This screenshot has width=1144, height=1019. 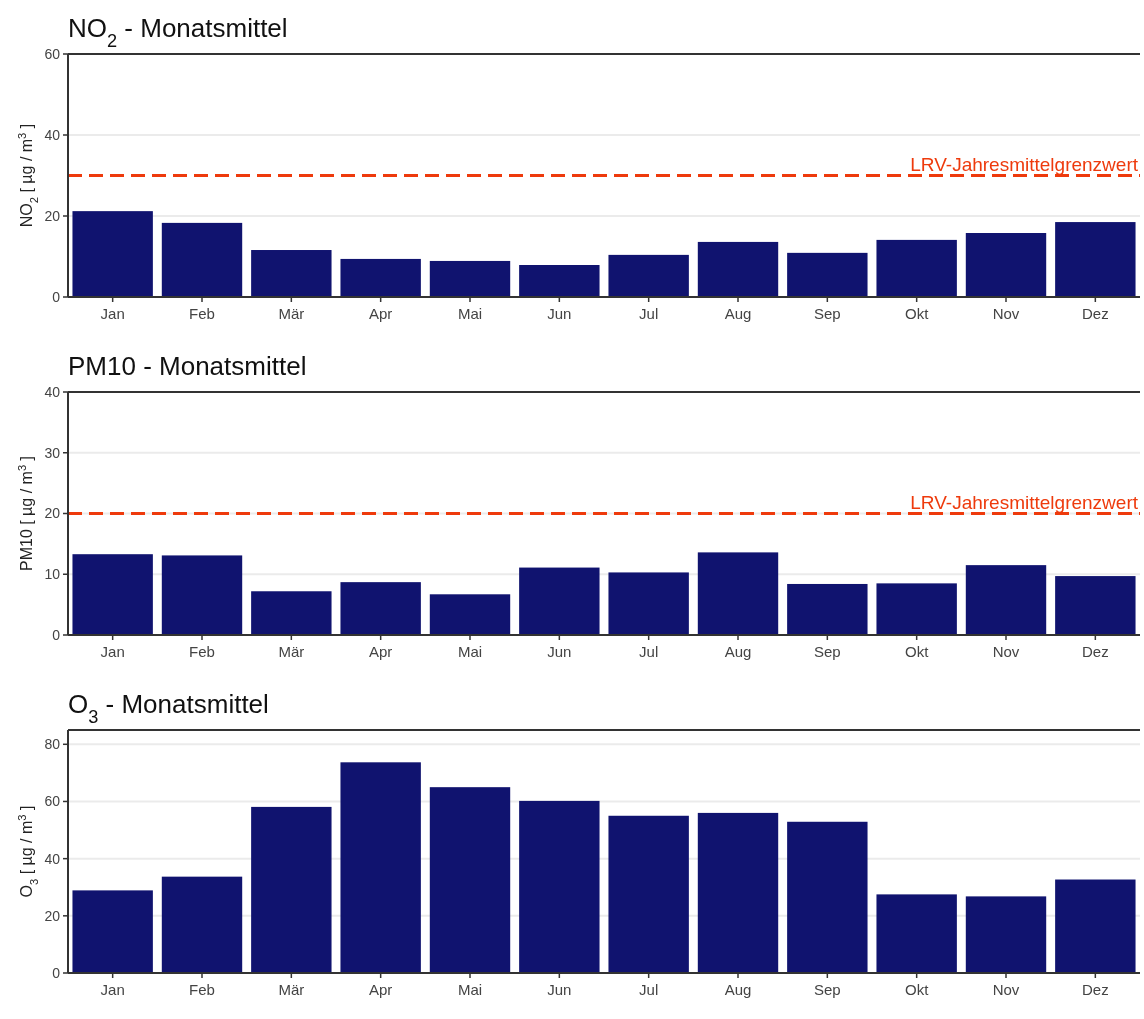 What do you see at coordinates (187, 366) in the screenshot?
I see `chart-title: PM10 - Monatsmittel` at bounding box center [187, 366].